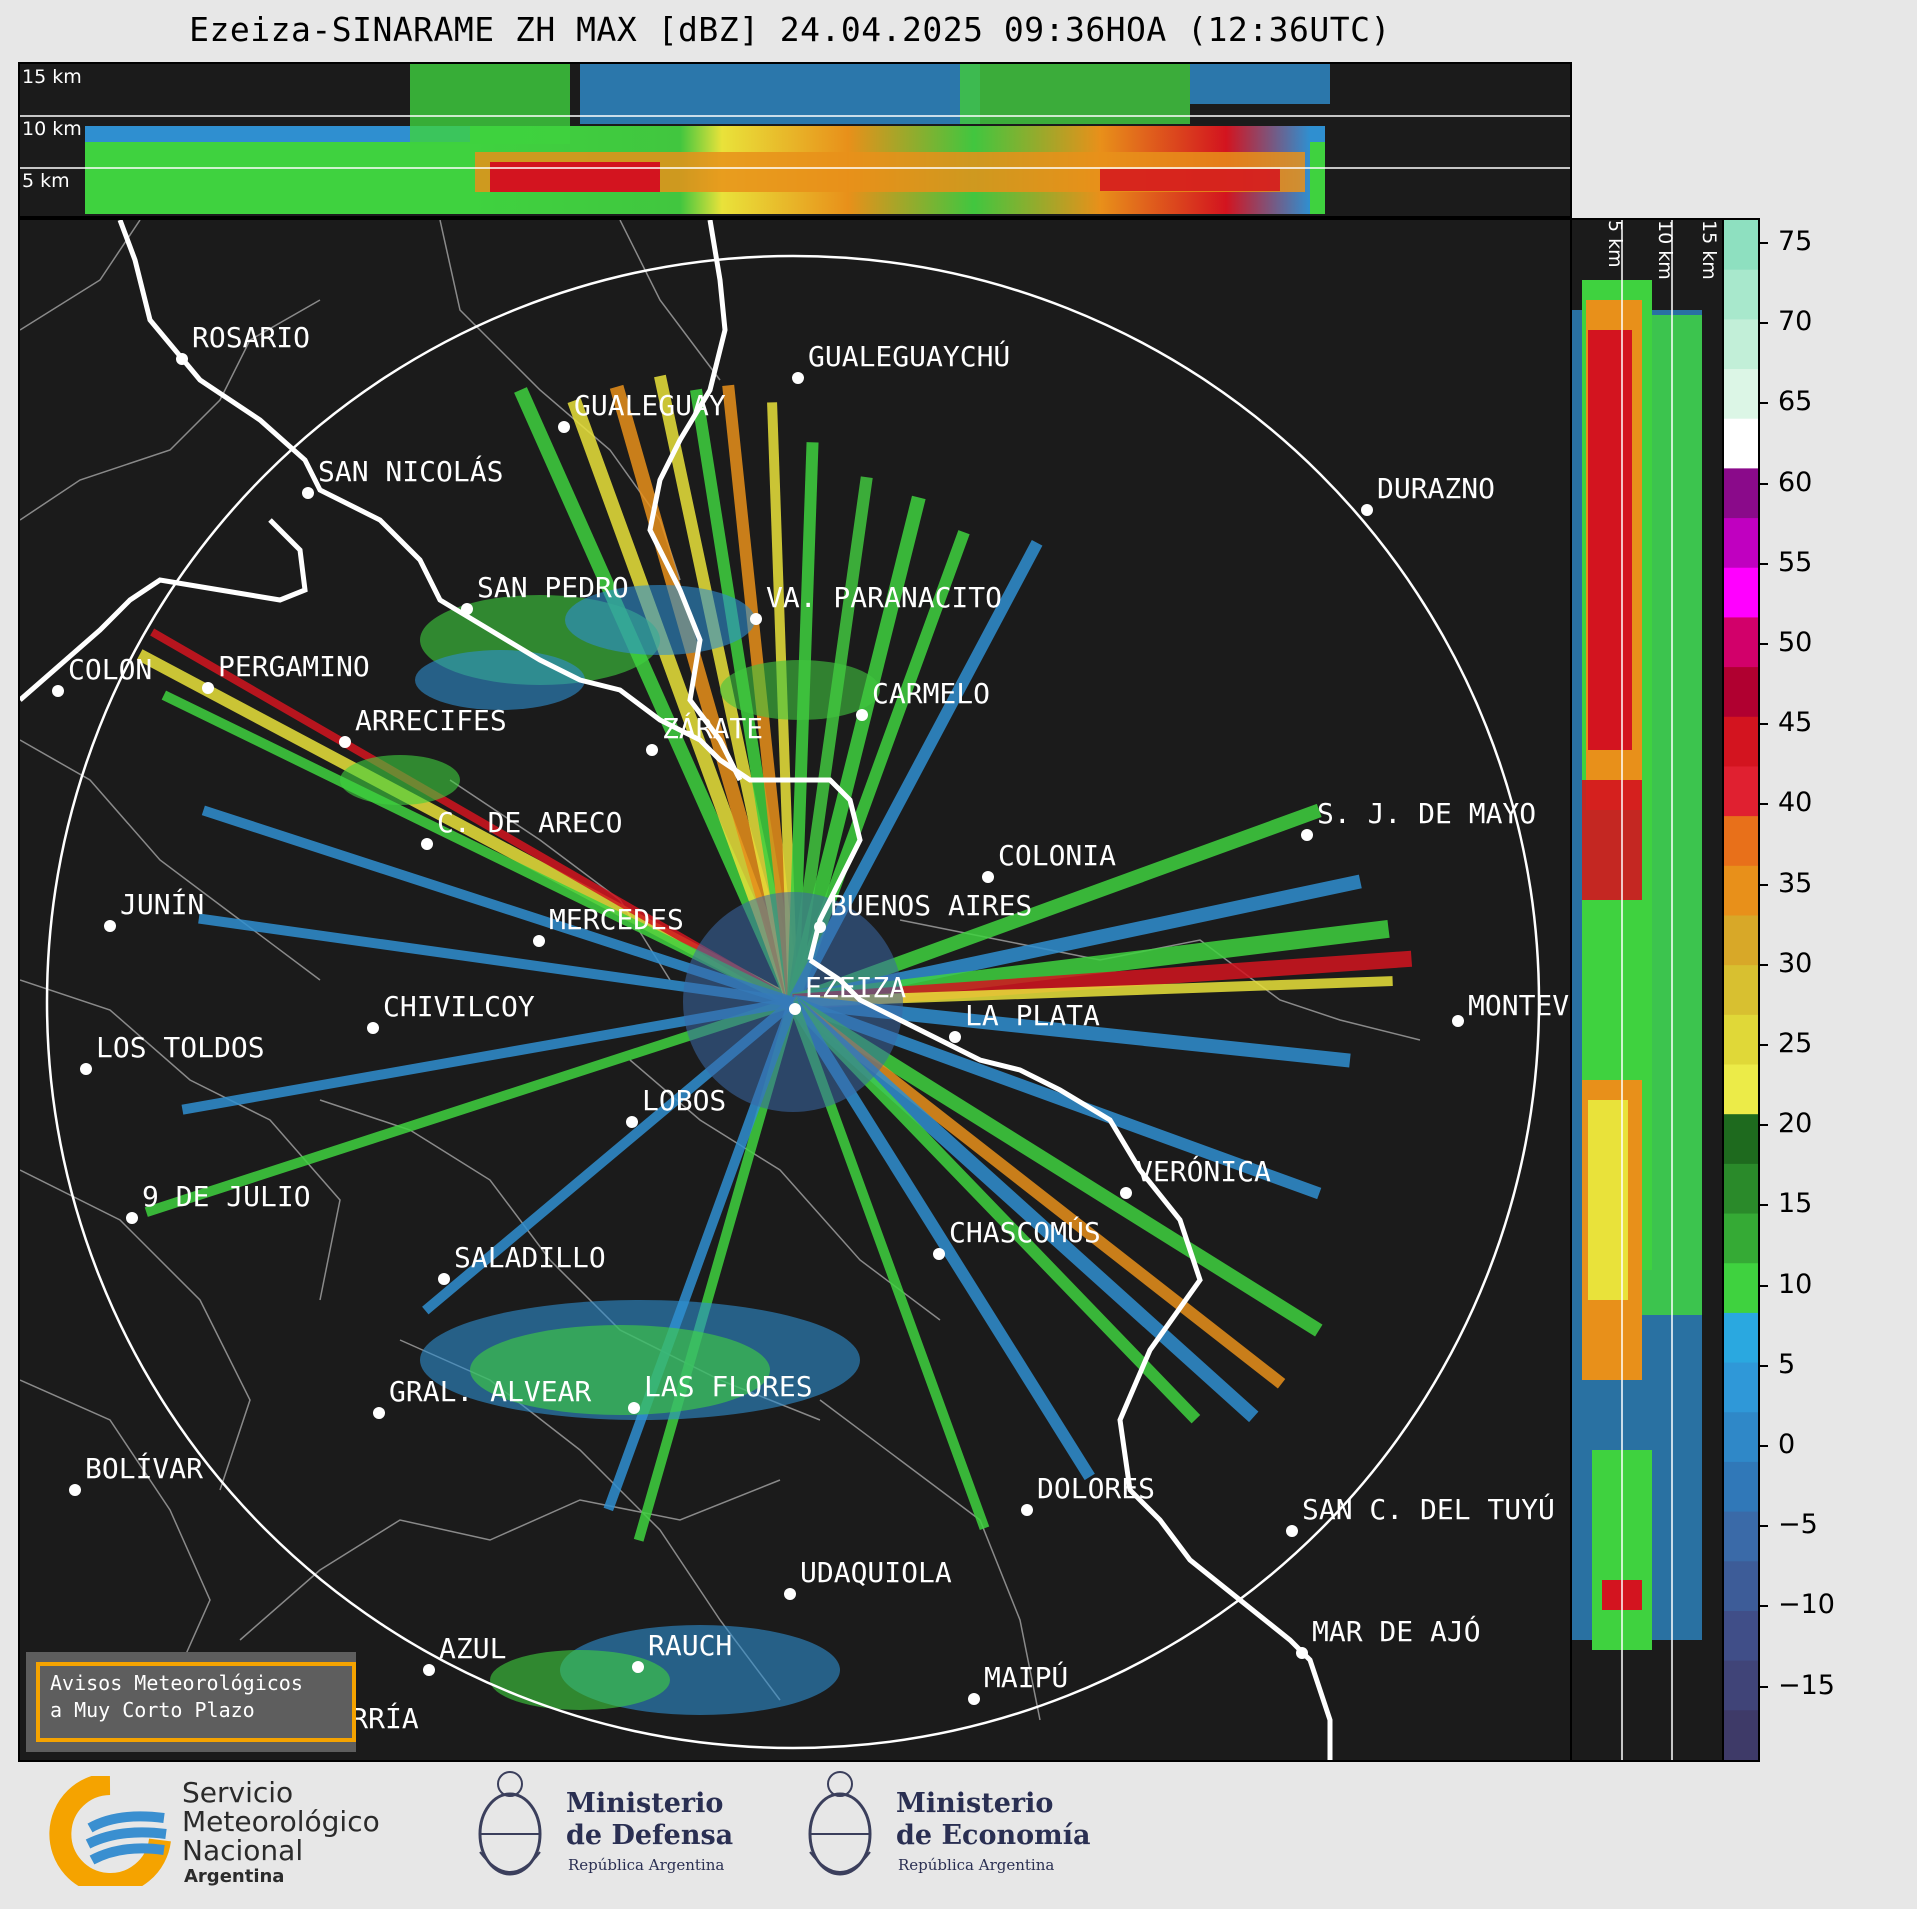 This screenshot has height=1909, width=1917. I want to click on colorbar-tick-label: −10, so click(1806, 1605).